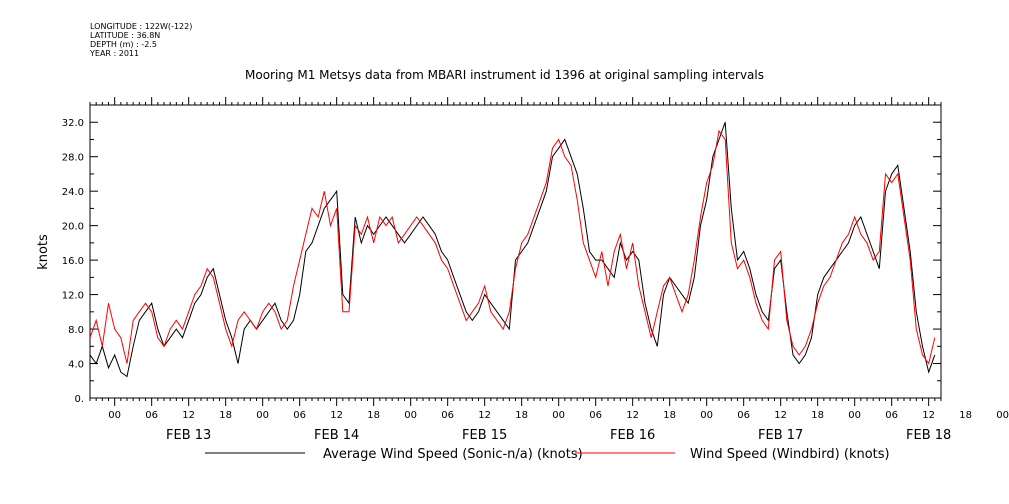 The height and width of the screenshot is (504, 1009). I want to click on y-tick-label: 12.0, so click(73, 296).